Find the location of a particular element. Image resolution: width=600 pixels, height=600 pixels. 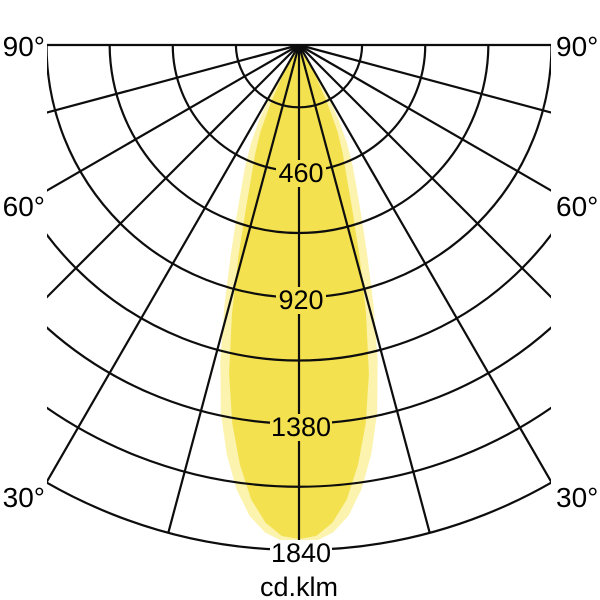

ring-label-920: 920 is located at coordinates (300, 300).